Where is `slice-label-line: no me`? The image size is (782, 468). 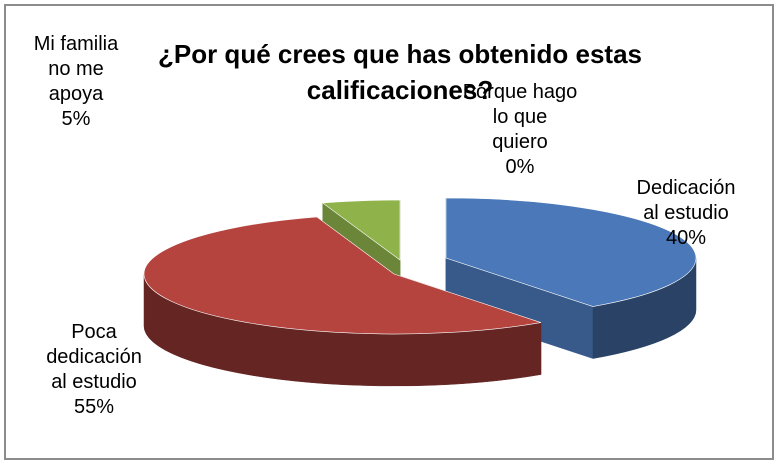
slice-label-line: no me is located at coordinates (76, 69).